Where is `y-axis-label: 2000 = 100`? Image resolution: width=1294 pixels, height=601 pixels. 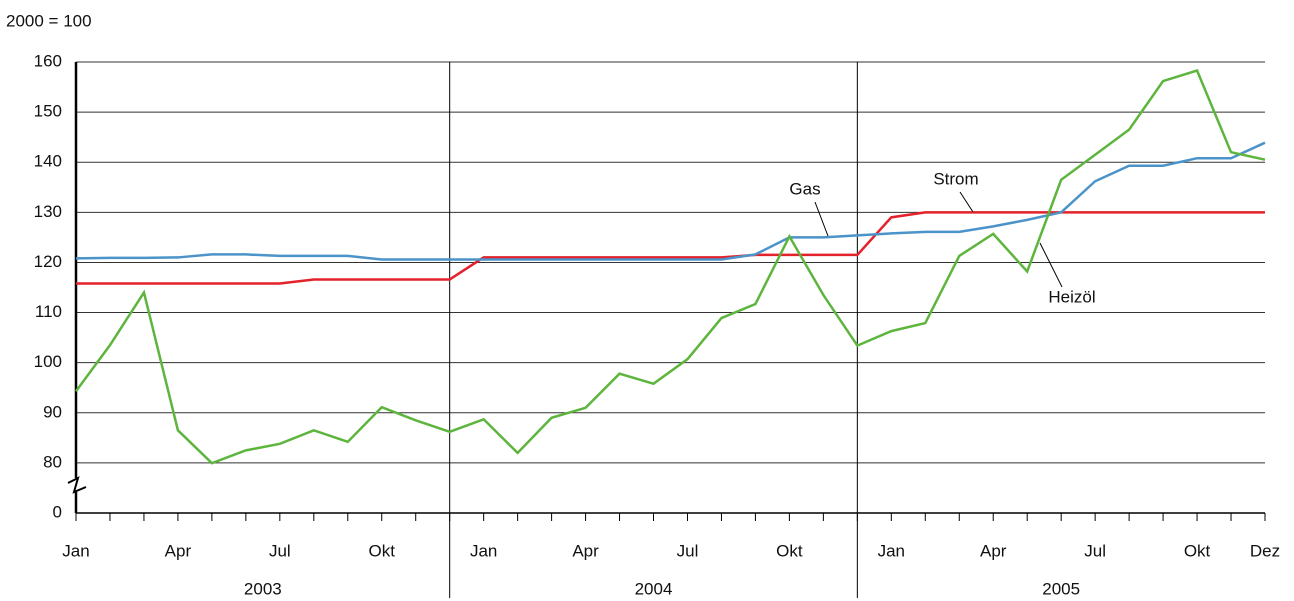
y-axis-label: 2000 = 100 is located at coordinates (49, 20).